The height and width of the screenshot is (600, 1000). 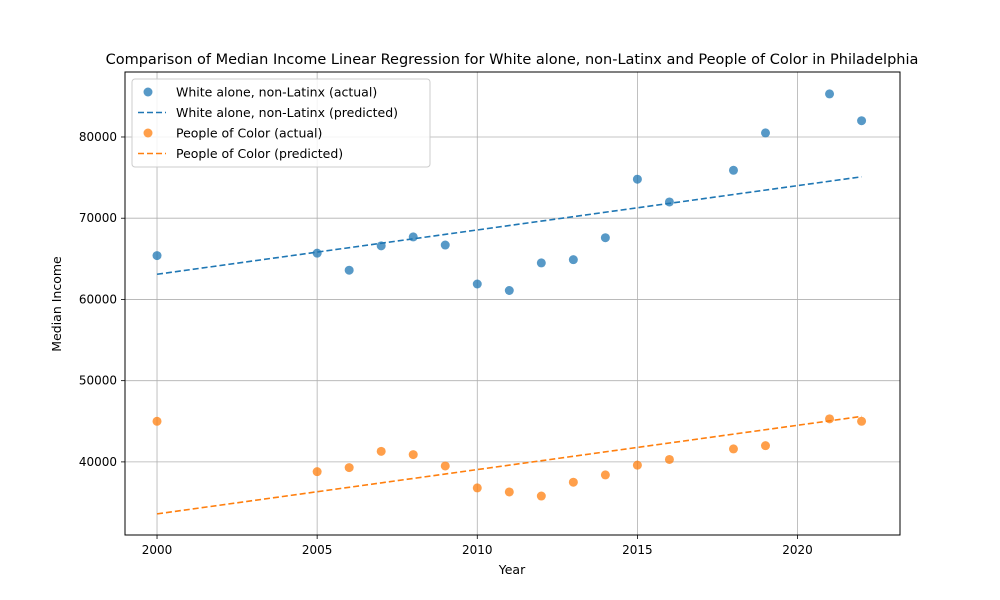 What do you see at coordinates (512, 569) in the screenshot?
I see `x-axis-label: Year` at bounding box center [512, 569].